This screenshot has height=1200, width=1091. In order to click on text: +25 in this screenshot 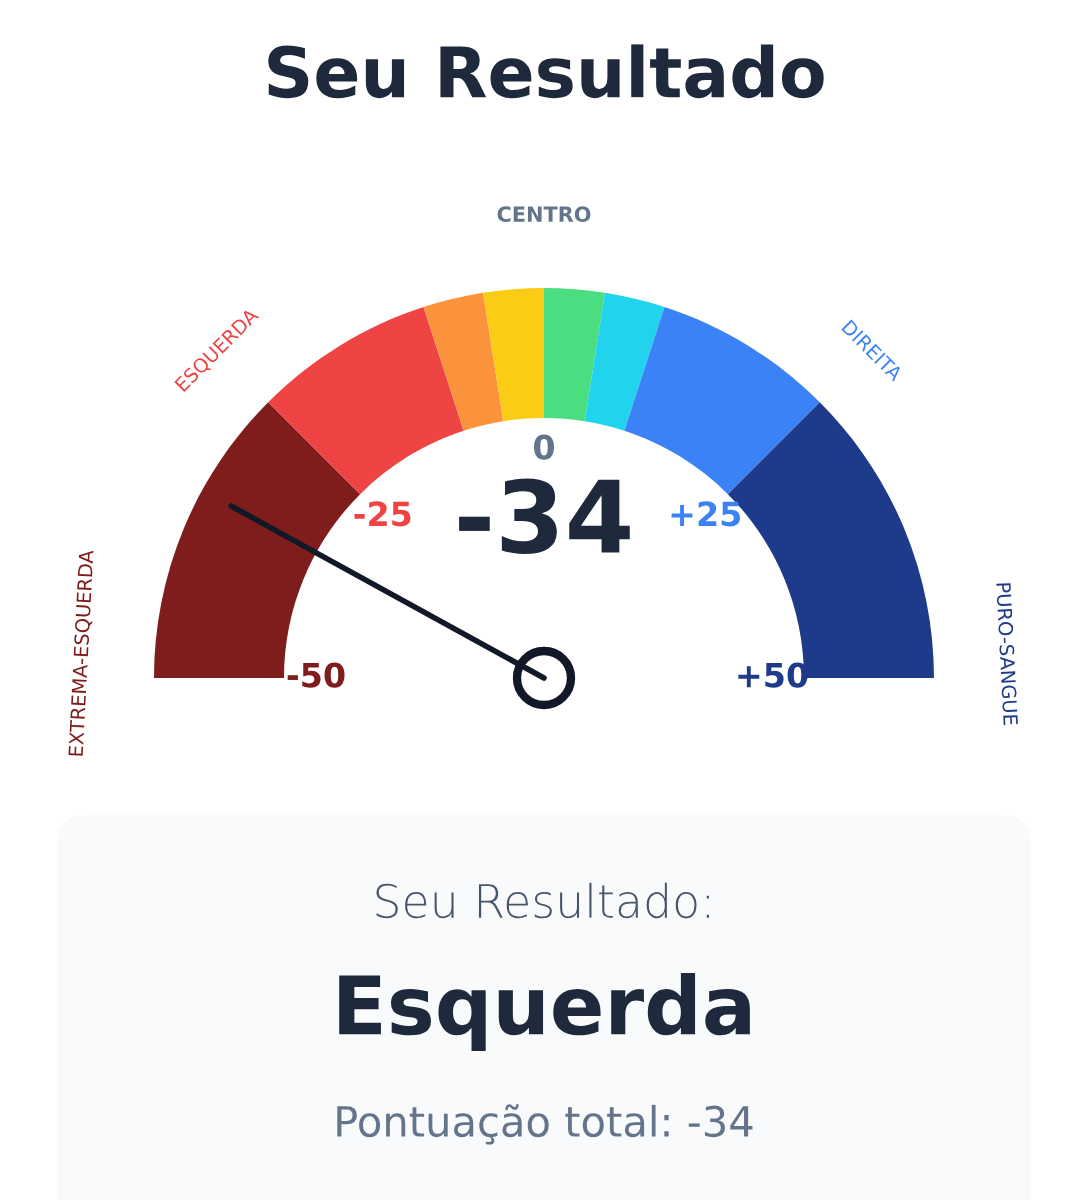, I will do `click(706, 514)`.